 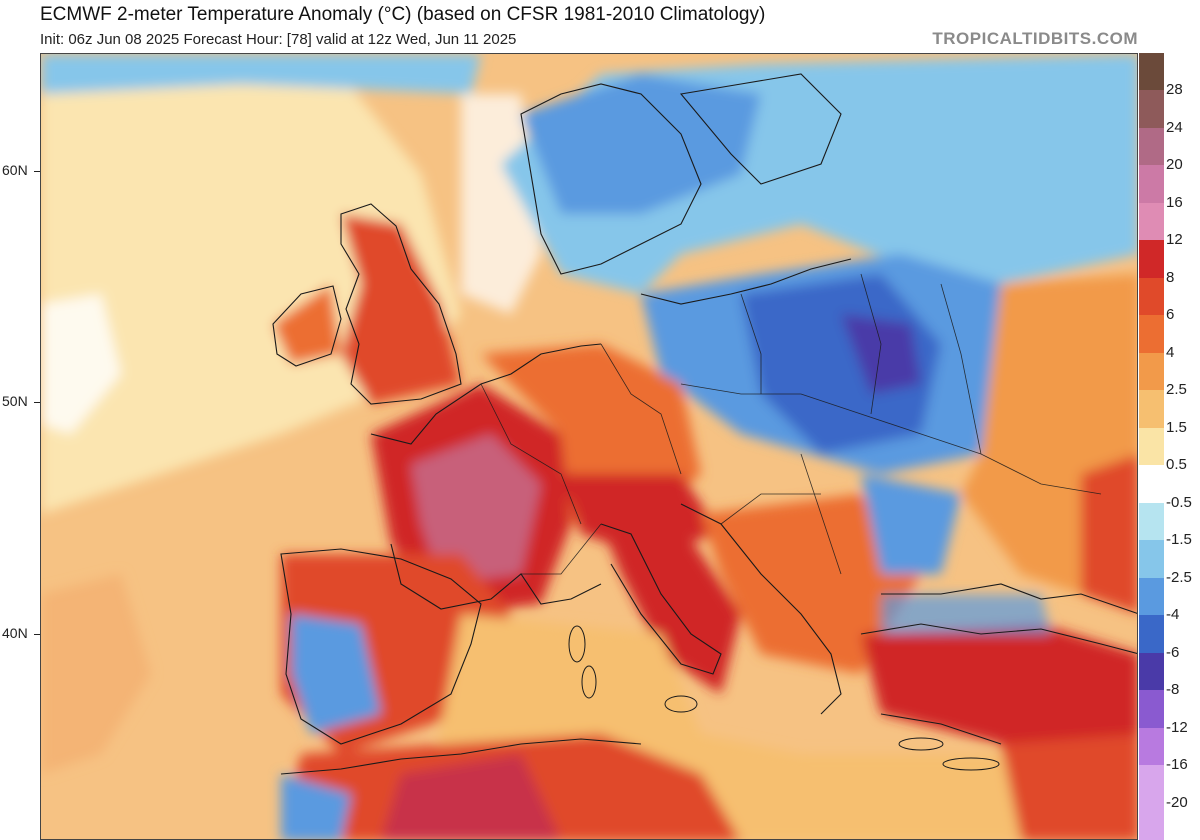 I want to click on colorbar, so click(x=1151, y=446).